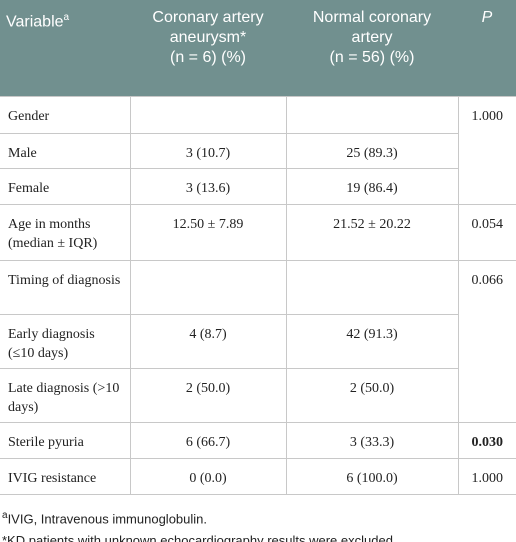 This screenshot has height=542, width=516. What do you see at coordinates (372, 440) in the screenshot?
I see `value-cell: 3 (33.3)` at bounding box center [372, 440].